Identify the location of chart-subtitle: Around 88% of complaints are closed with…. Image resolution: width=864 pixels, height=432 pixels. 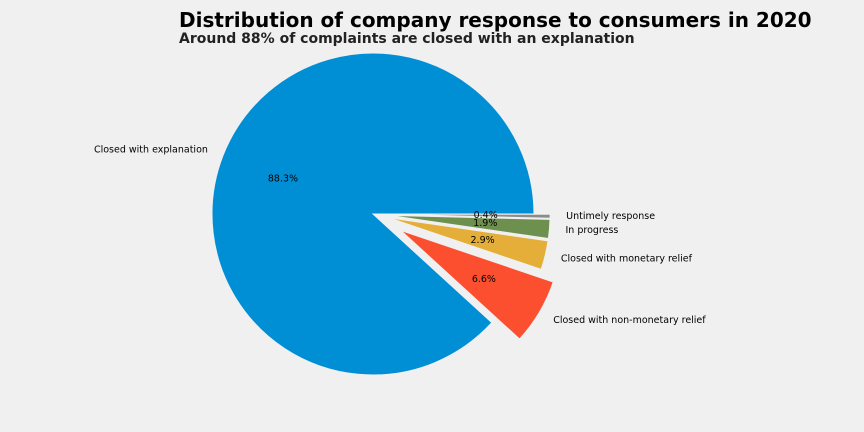
(407, 39).